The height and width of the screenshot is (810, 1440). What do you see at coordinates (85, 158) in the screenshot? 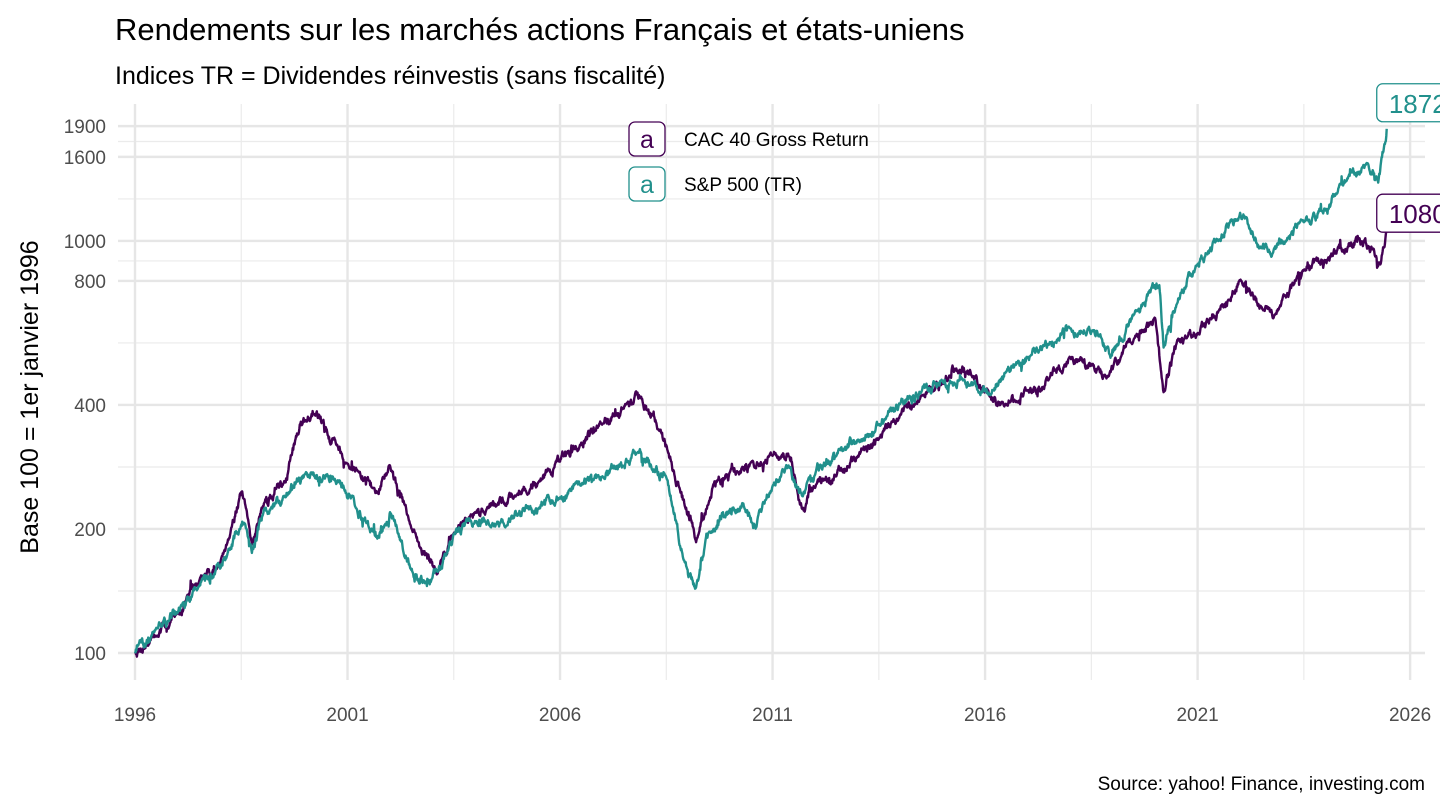
I see `y-tick-label: 1600` at bounding box center [85, 158].